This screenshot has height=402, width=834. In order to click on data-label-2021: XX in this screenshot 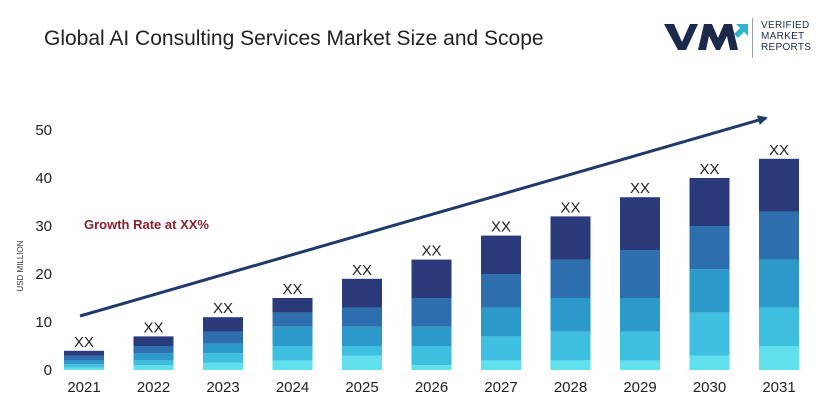, I will do `click(84, 342)`.